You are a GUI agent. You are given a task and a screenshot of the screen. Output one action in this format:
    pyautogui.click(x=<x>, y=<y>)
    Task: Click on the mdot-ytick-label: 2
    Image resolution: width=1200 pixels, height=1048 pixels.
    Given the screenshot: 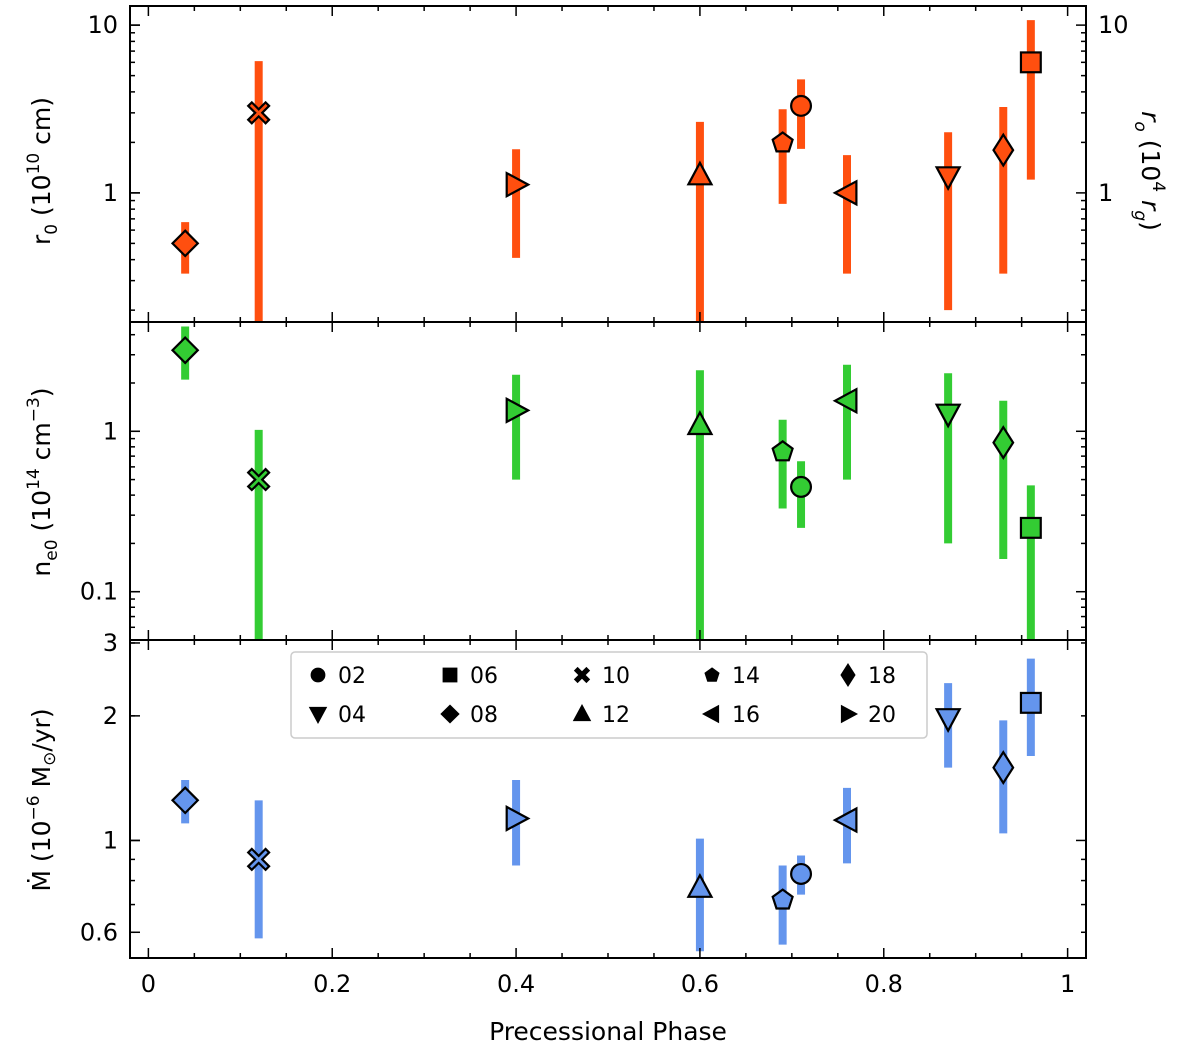 What is the action you would take?
    pyautogui.click(x=110, y=716)
    